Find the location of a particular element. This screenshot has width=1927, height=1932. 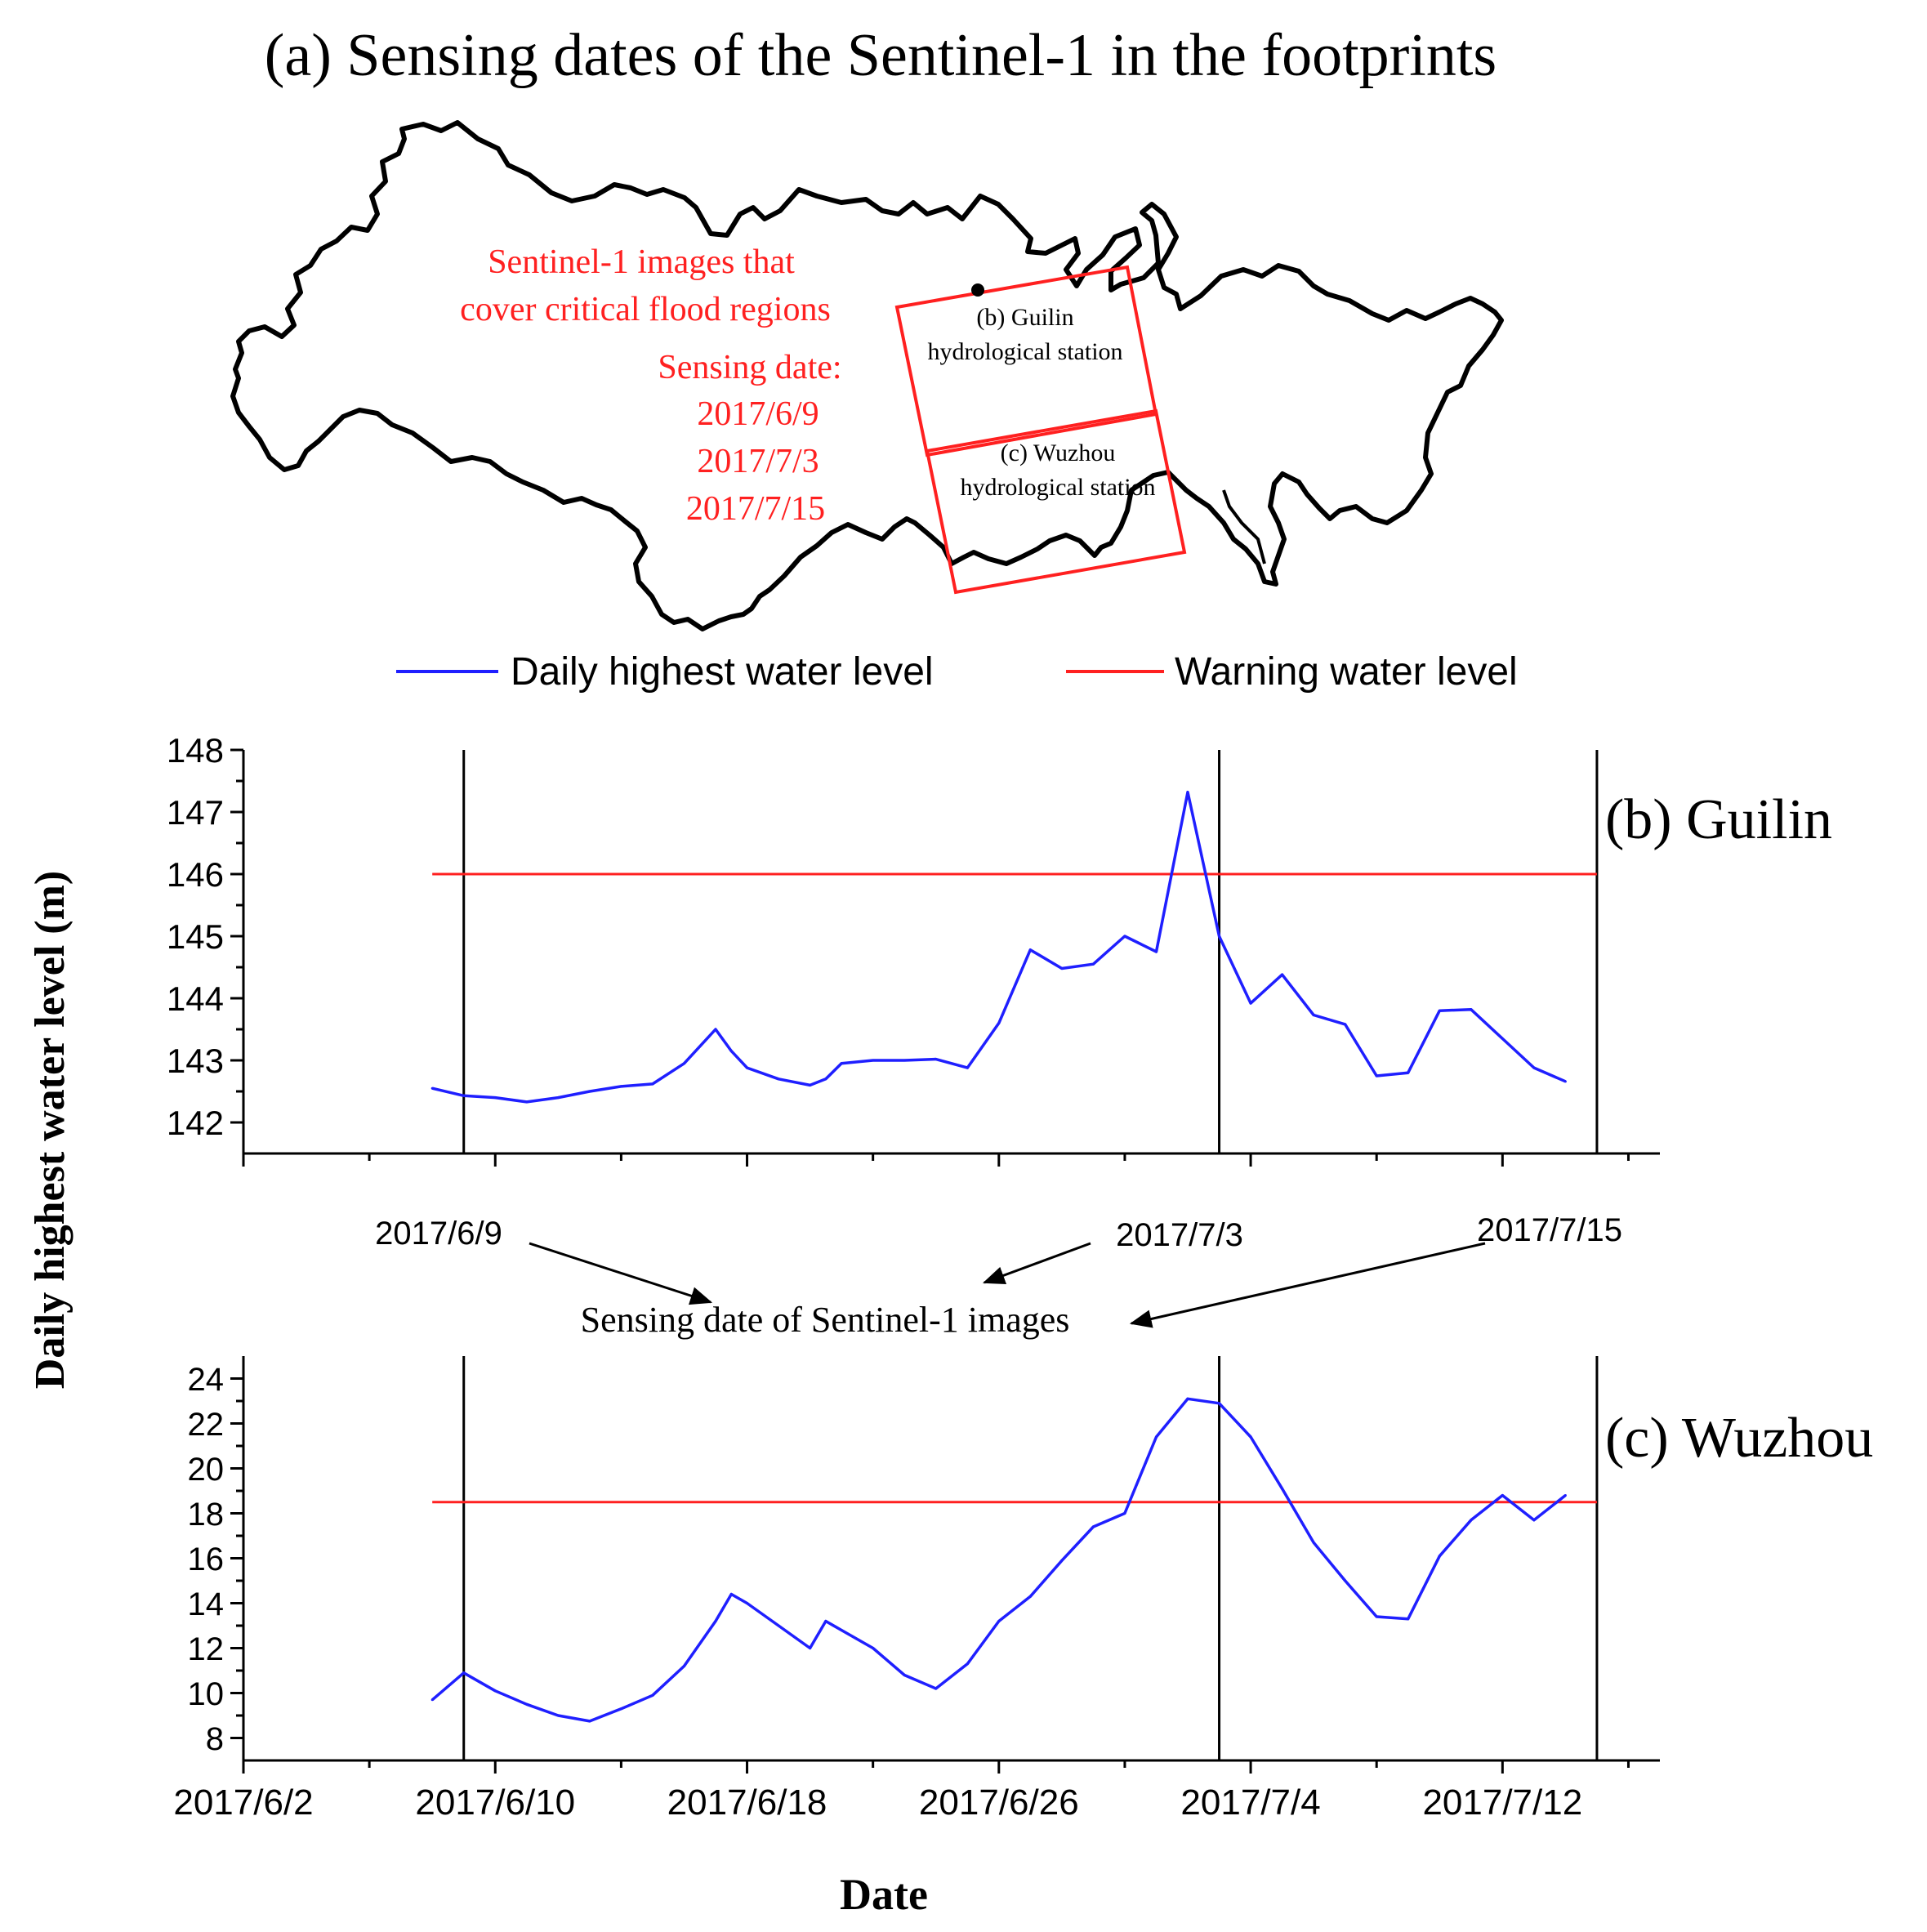

guilin-y-ticks: 142 143 144 145 146 147 148 is located at coordinates (205, 937).